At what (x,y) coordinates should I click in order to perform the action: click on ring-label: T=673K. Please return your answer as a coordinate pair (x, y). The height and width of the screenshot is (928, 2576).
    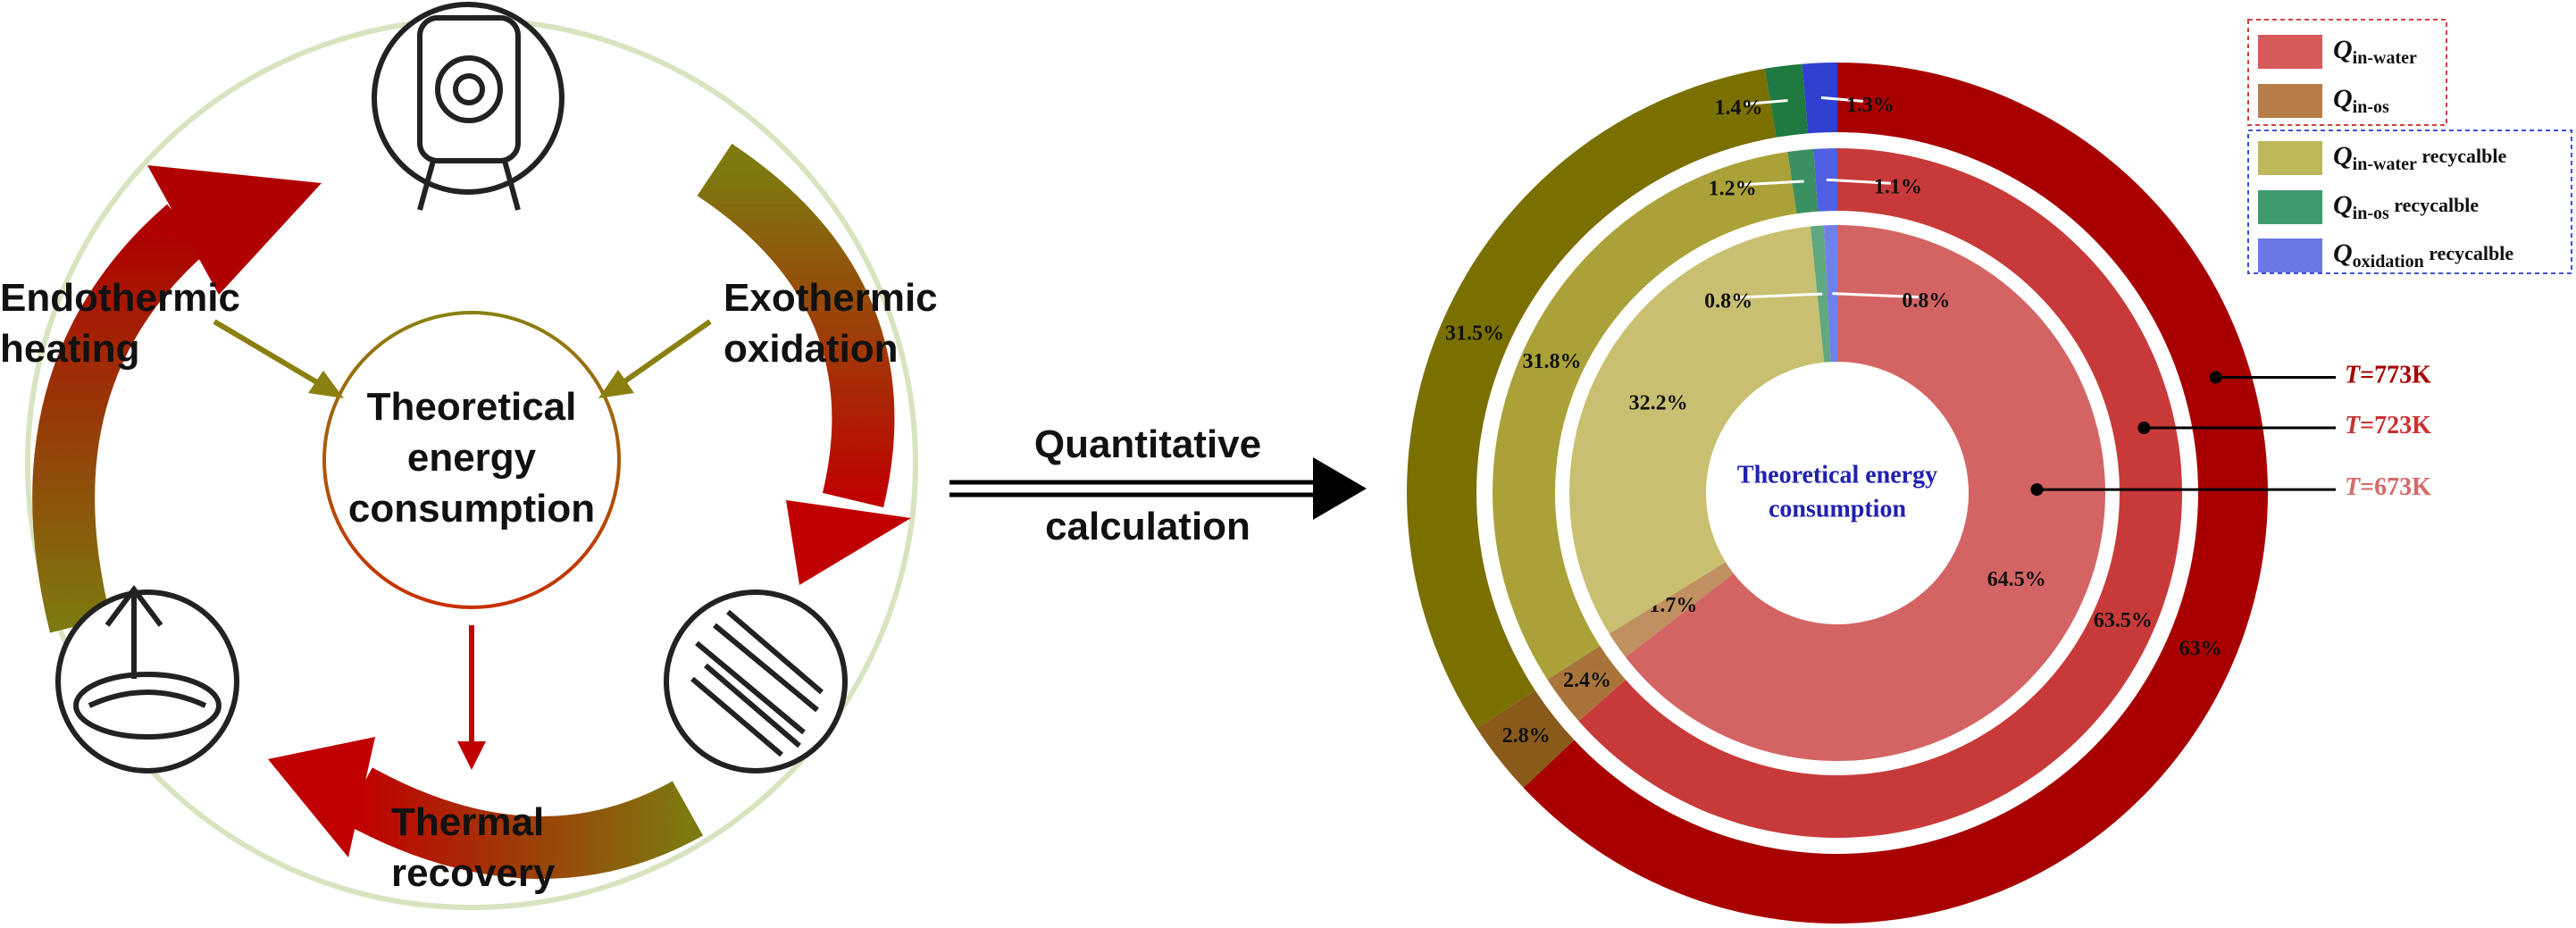
    Looking at the image, I should click on (2388, 488).